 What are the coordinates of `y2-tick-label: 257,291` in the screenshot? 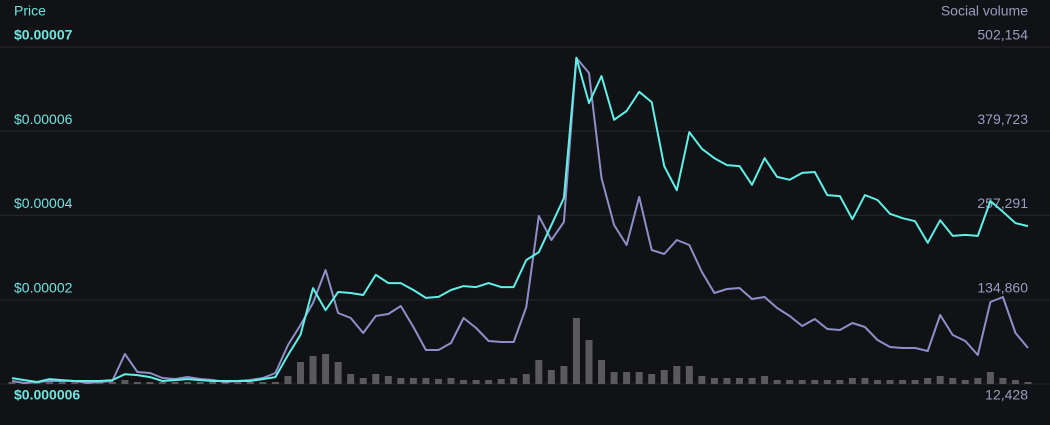 It's located at (1002, 203).